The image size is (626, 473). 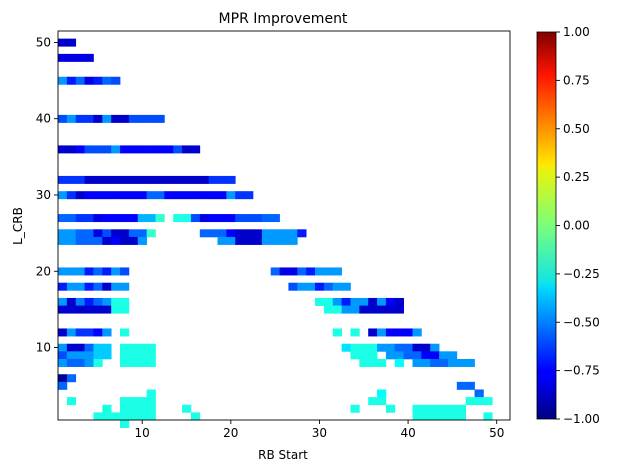 What do you see at coordinates (576, 226) in the screenshot?
I see `colorbar-tick-label: 0.00` at bounding box center [576, 226].